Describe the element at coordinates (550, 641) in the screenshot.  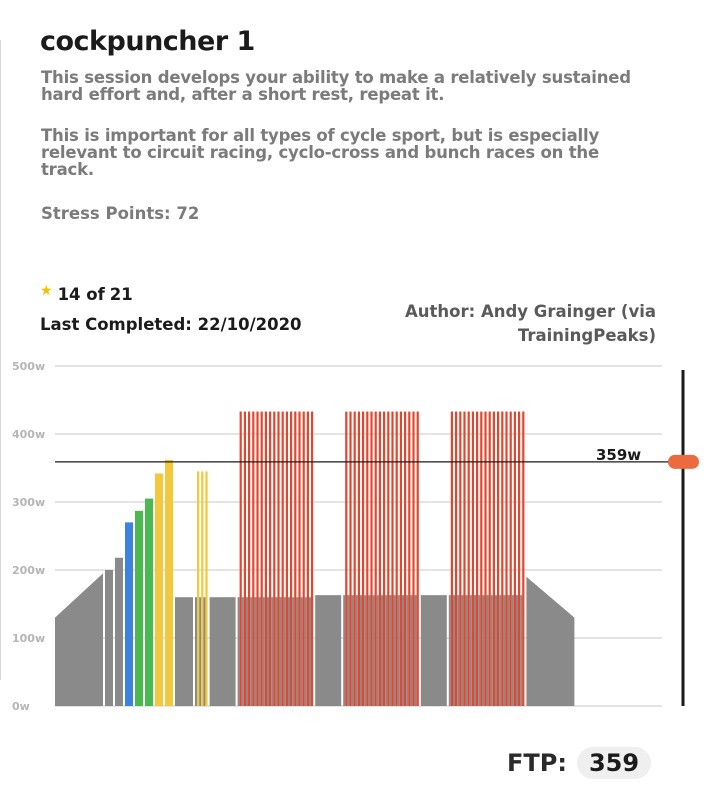
I see `cooldown-ramp` at that location.